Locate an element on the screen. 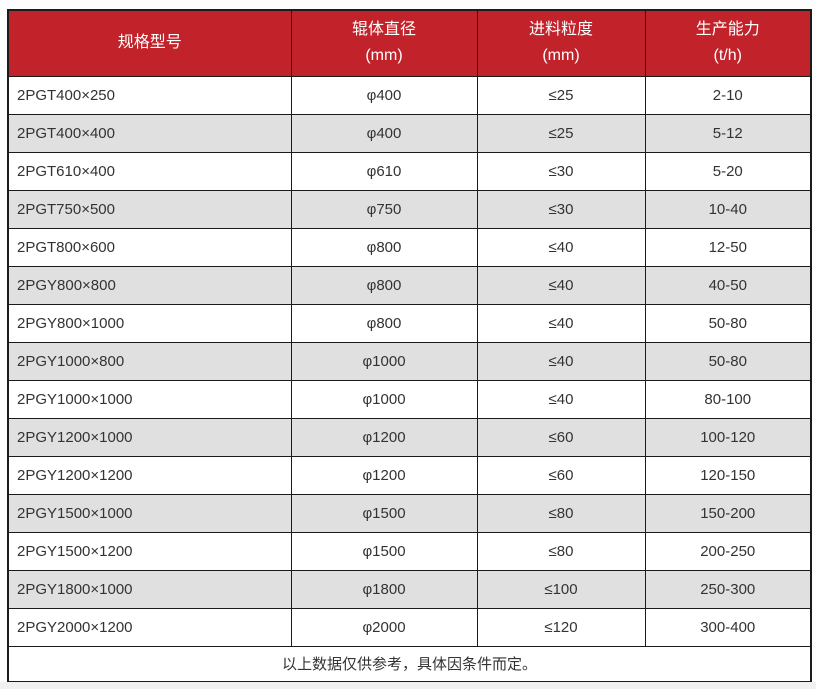  diameter-cell: φ1800 is located at coordinates (384, 589).